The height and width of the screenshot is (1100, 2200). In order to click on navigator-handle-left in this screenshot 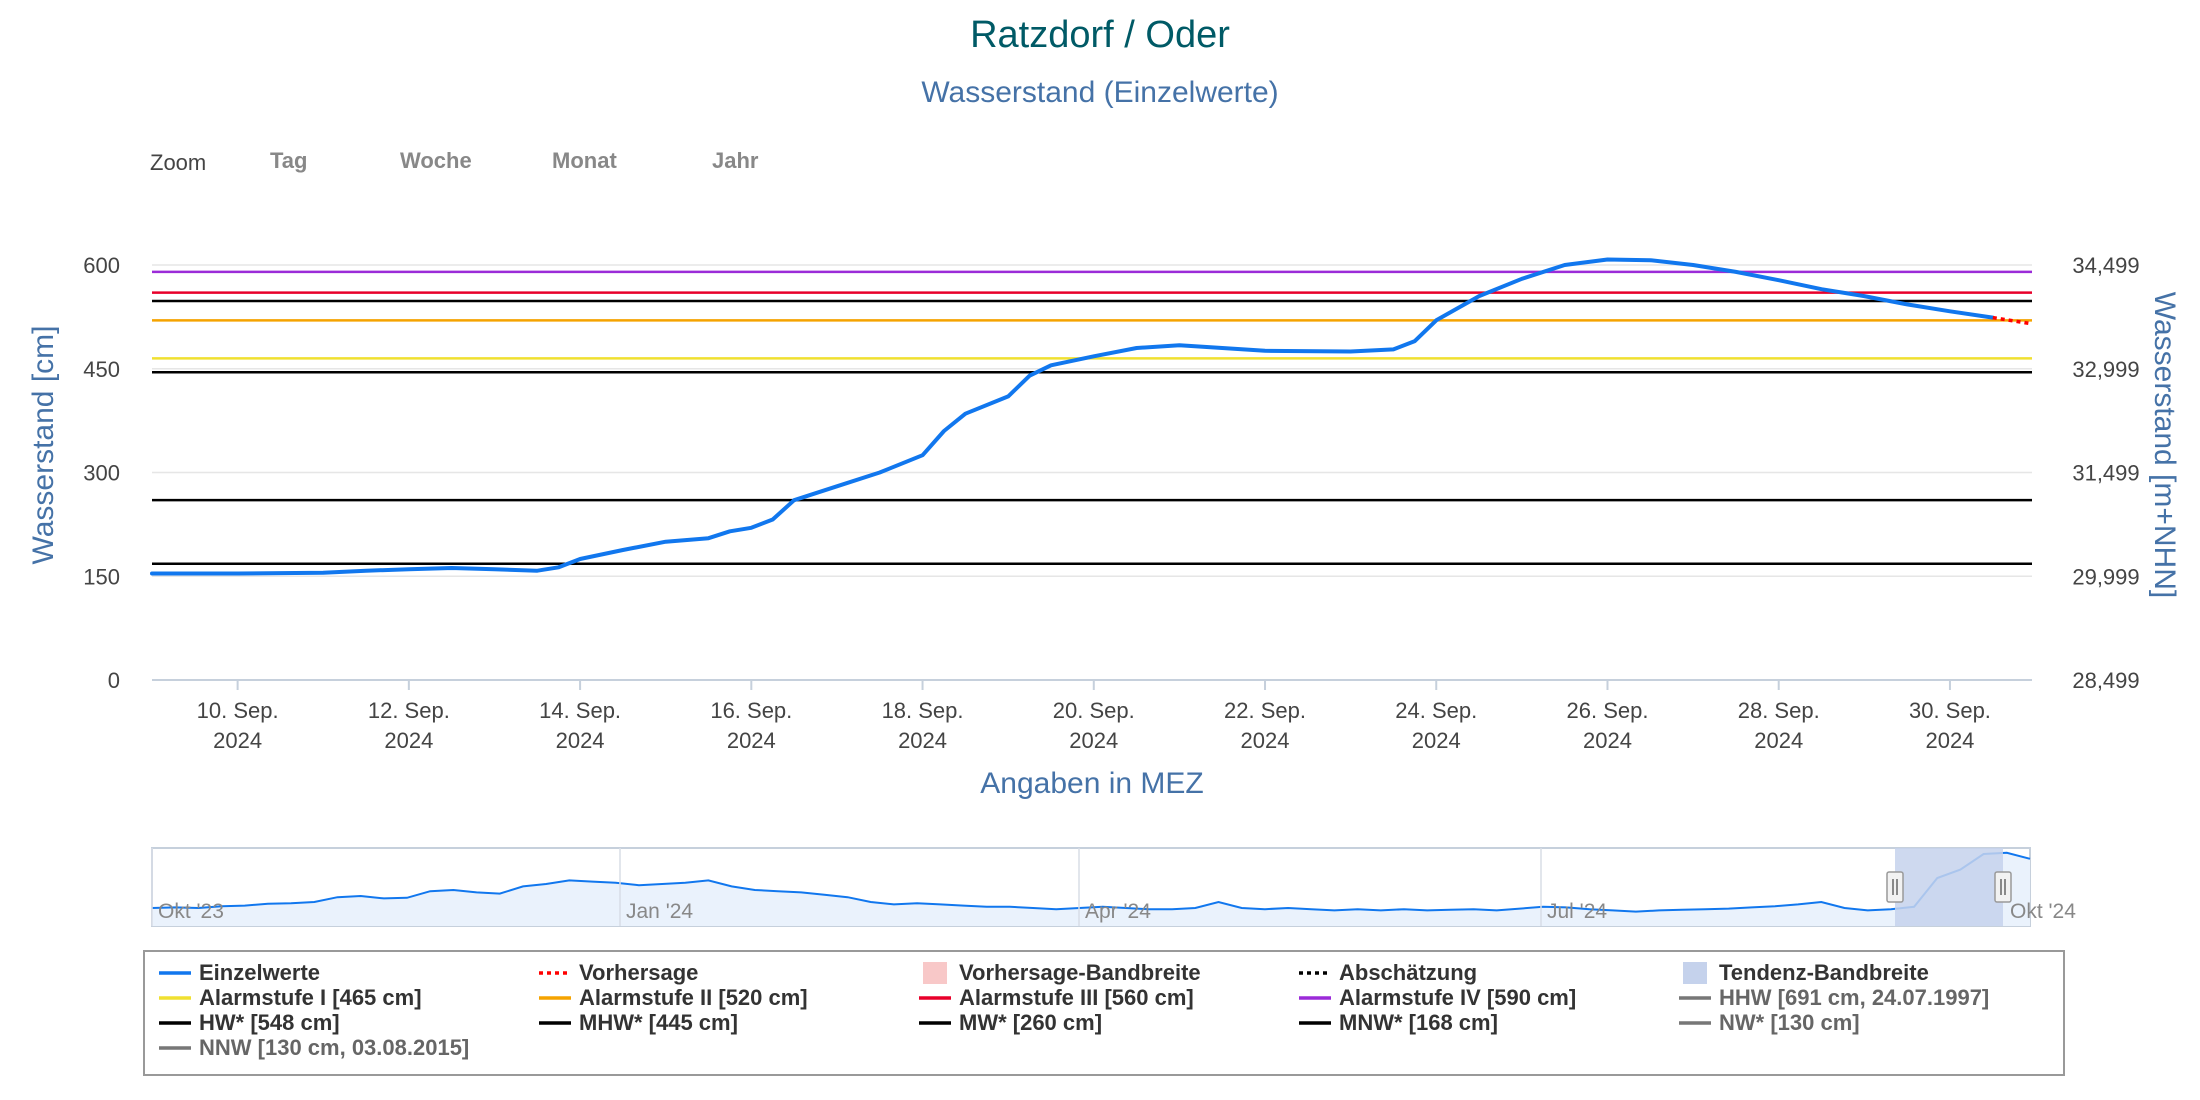, I will do `click(1895, 887)`.